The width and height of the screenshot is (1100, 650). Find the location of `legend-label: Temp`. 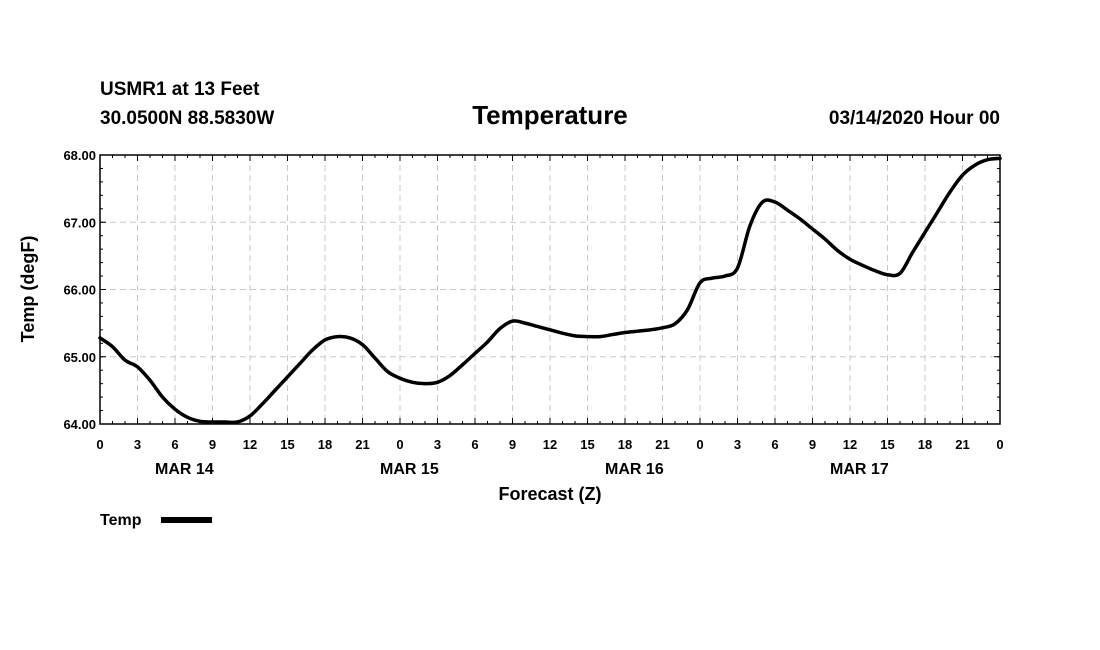

legend-label: Temp is located at coordinates (121, 520).